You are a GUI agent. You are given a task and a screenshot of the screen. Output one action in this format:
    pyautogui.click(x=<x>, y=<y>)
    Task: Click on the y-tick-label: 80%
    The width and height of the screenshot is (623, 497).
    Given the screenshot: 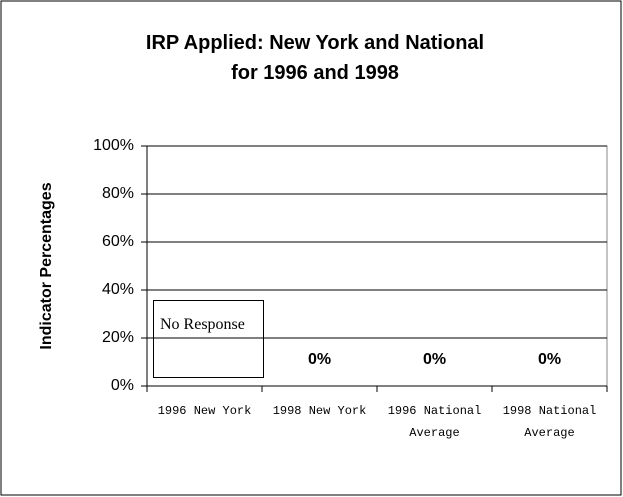 What is the action you would take?
    pyautogui.click(x=118, y=193)
    